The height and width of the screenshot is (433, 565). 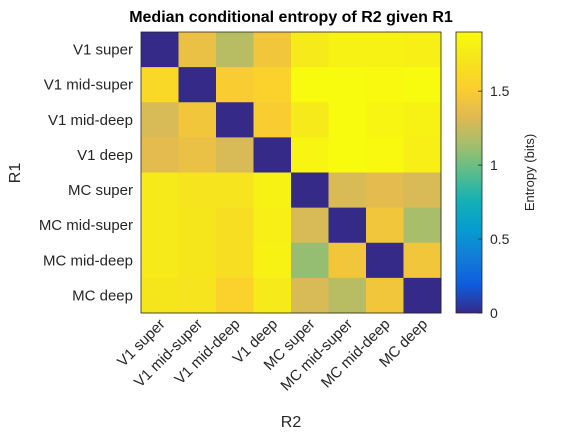 I want to click on y-axis-title: R1, so click(x=15, y=173).